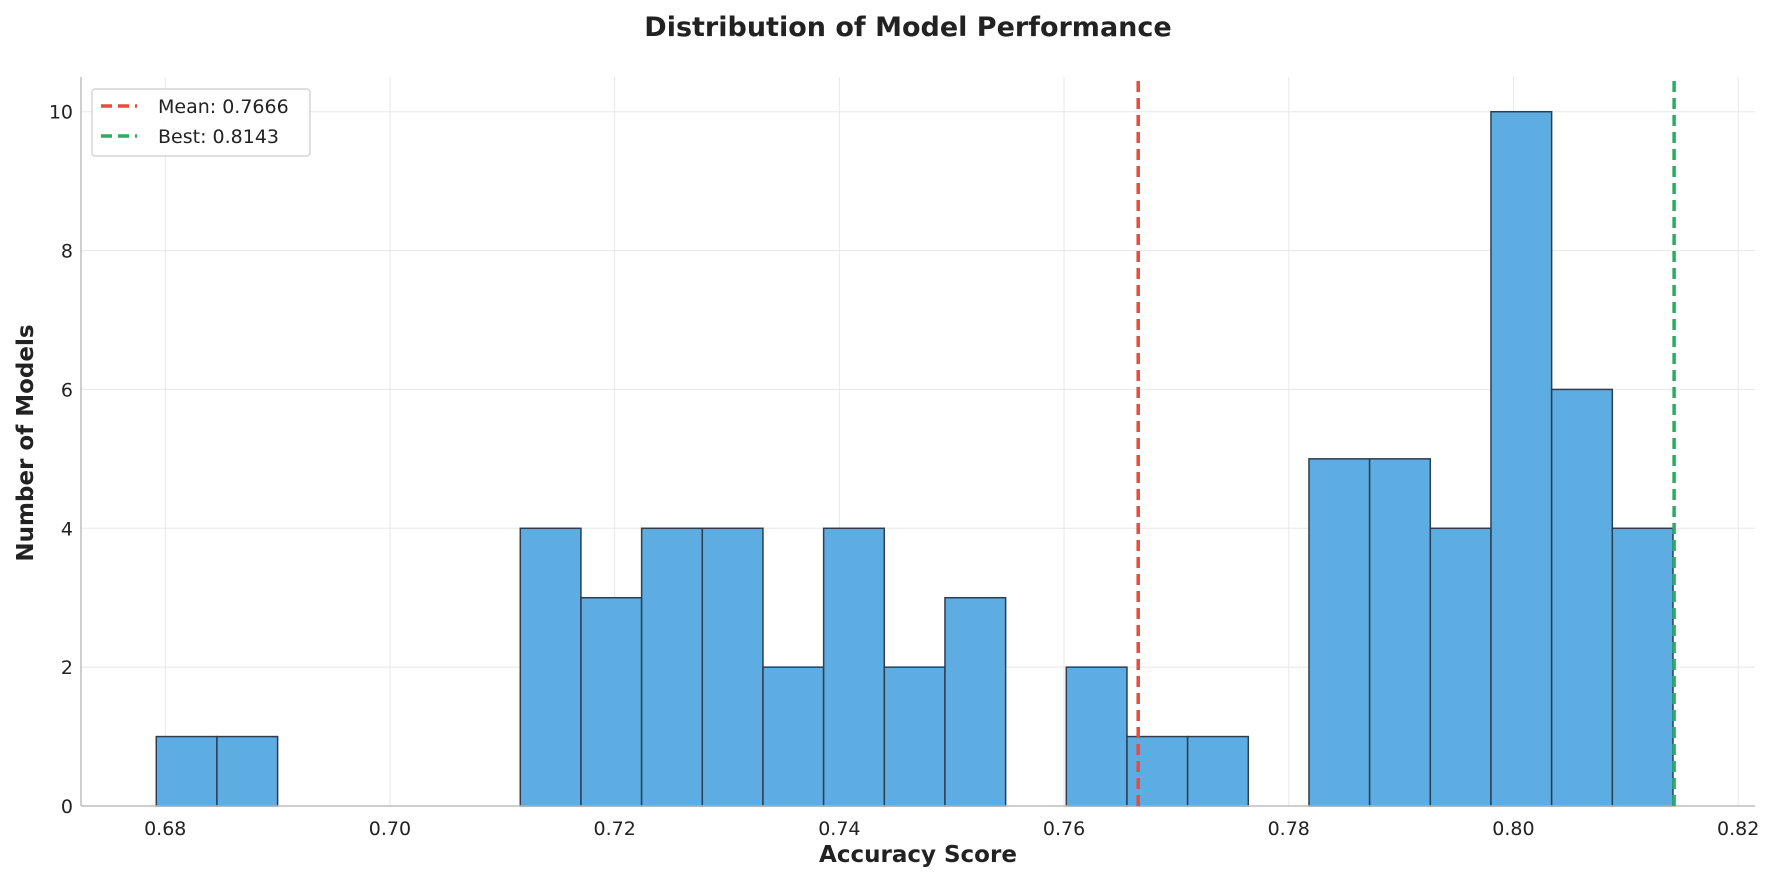 The image size is (1780, 880). I want to click on y-tick-label: 4, so click(67, 529).